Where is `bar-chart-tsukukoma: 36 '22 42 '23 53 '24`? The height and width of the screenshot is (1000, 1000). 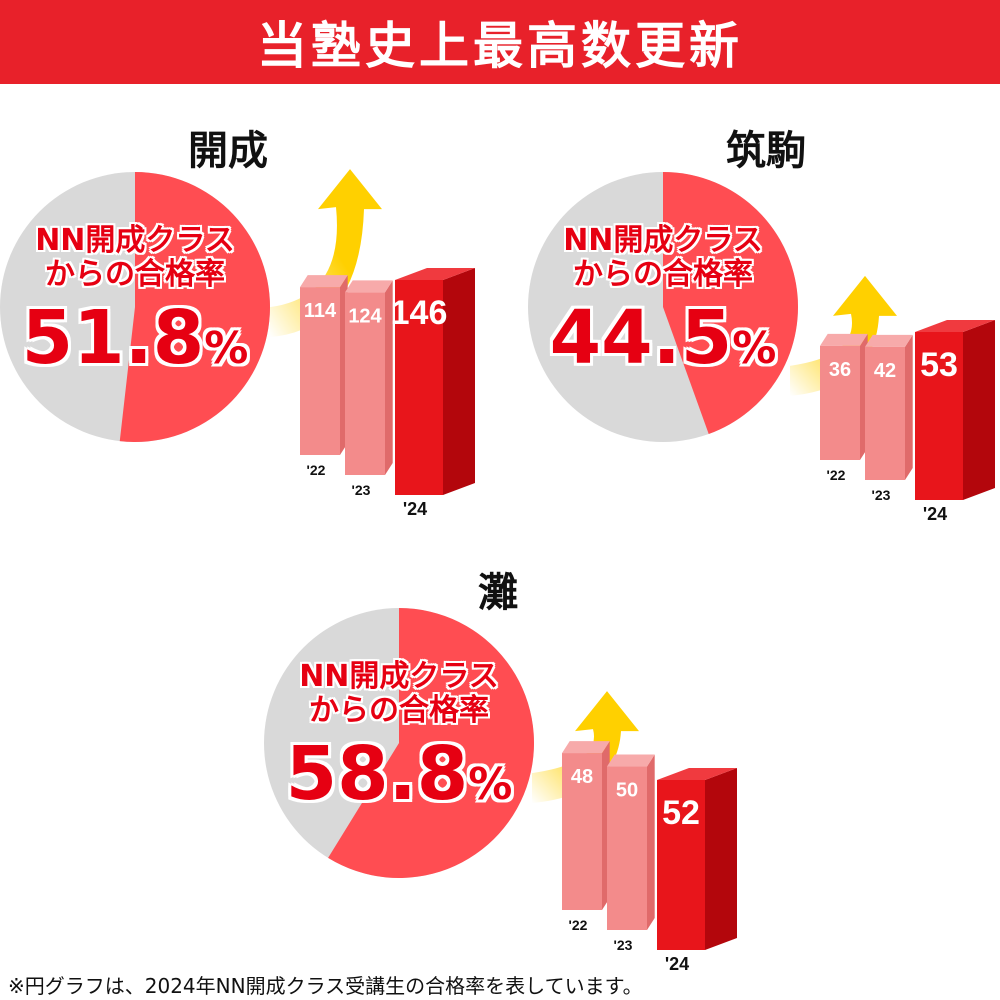
bar-chart-tsukukoma: 36 '22 42 '23 53 '24 is located at coordinates (892, 399).